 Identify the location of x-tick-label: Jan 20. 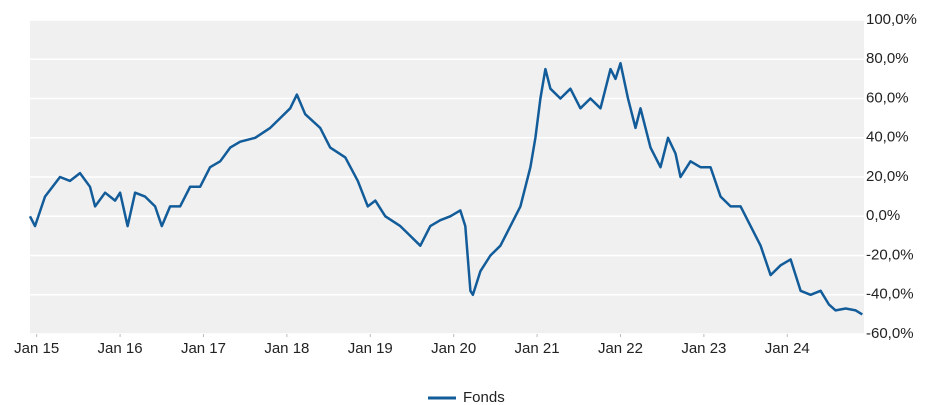
(453, 348).